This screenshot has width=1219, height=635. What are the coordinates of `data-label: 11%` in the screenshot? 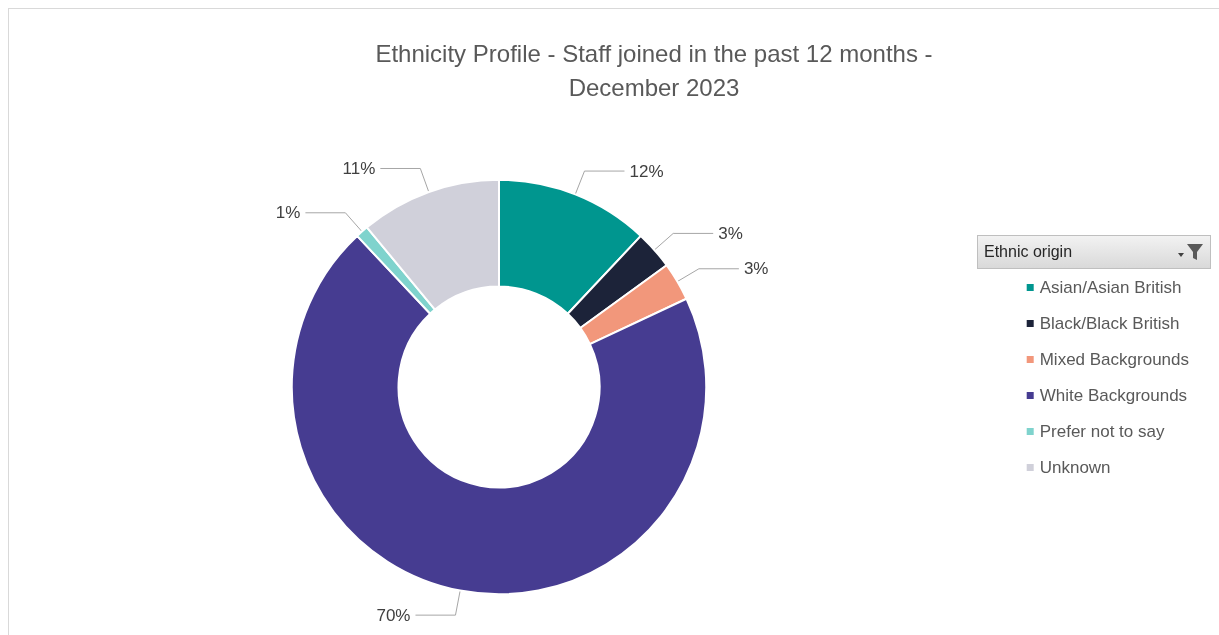 It's located at (359, 168).